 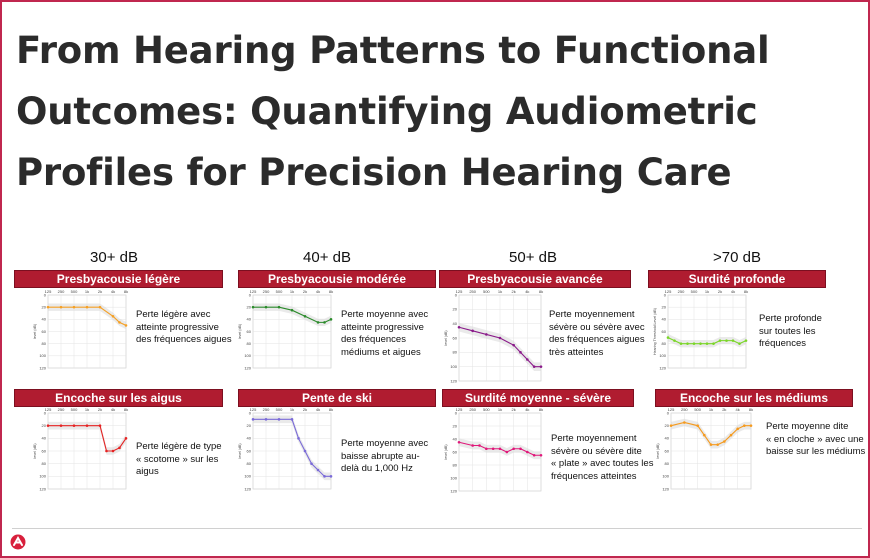 I want to click on y-tick-label: 120, so click(x=42, y=488).